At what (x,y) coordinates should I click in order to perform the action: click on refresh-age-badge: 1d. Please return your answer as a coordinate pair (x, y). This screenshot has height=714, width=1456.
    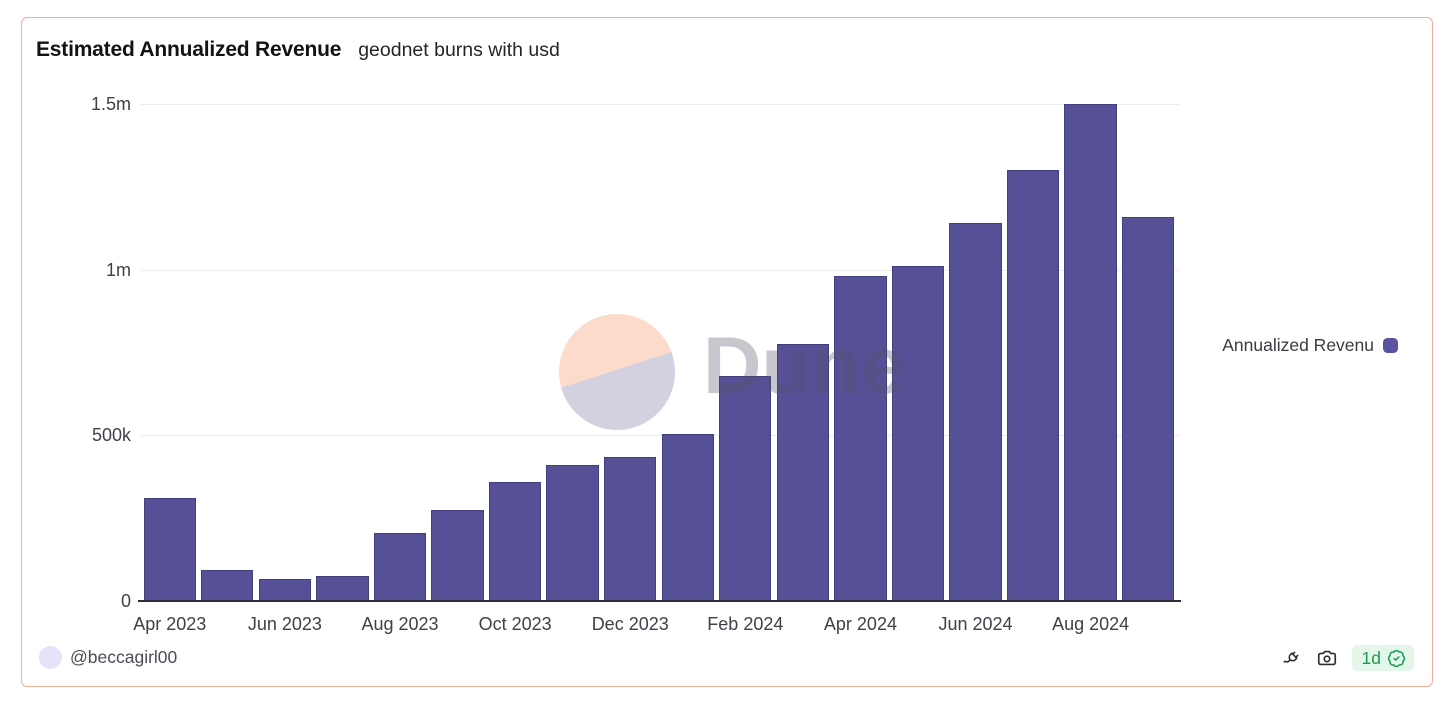
    Looking at the image, I should click on (1382, 658).